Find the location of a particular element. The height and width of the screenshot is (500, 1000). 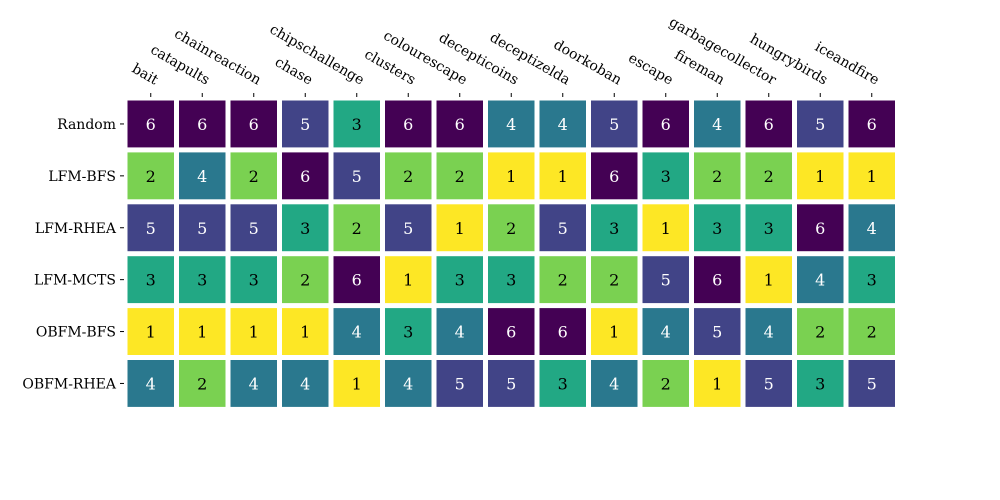

row-tick-label: LFM-RHEA is located at coordinates (76, 229).